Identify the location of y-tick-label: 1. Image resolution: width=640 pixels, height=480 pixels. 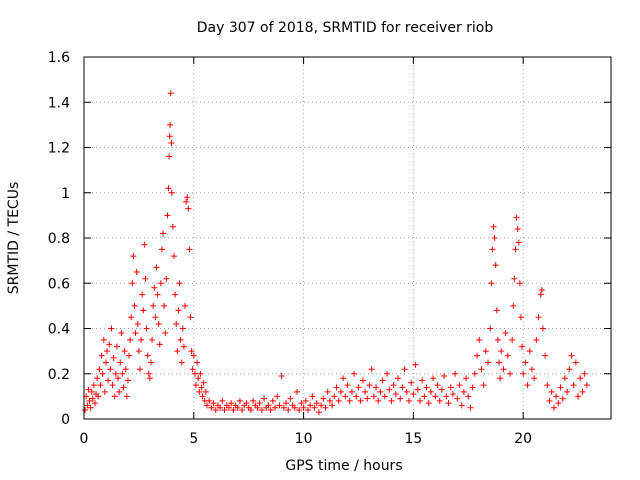
(65, 194).